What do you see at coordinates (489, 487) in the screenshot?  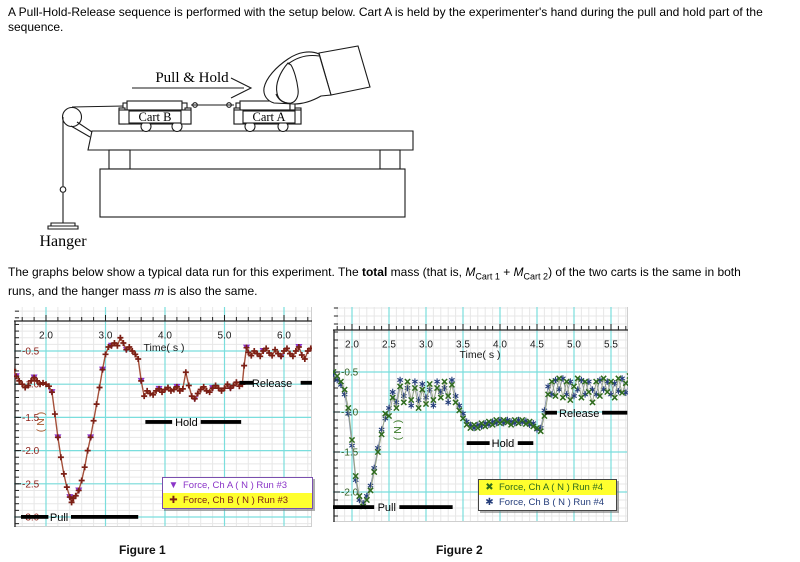 I see `x-icon: ✖` at bounding box center [489, 487].